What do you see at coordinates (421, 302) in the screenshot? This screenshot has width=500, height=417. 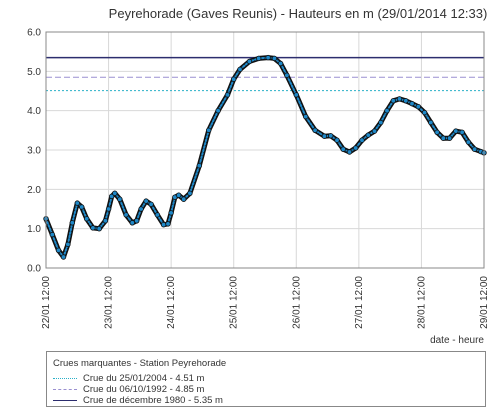 I see `x-tick-label: 28/01 12:00` at bounding box center [421, 302].